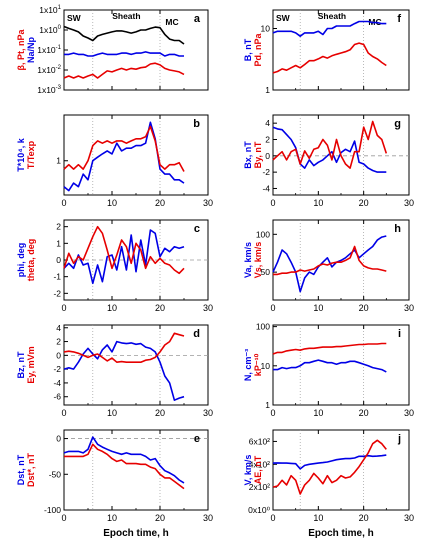 The height and width of the screenshot is (555, 421). What do you see at coordinates (21, 50) in the screenshot?
I see `y-axis-label-part: β, Pt, nPa` at bounding box center [21, 50].